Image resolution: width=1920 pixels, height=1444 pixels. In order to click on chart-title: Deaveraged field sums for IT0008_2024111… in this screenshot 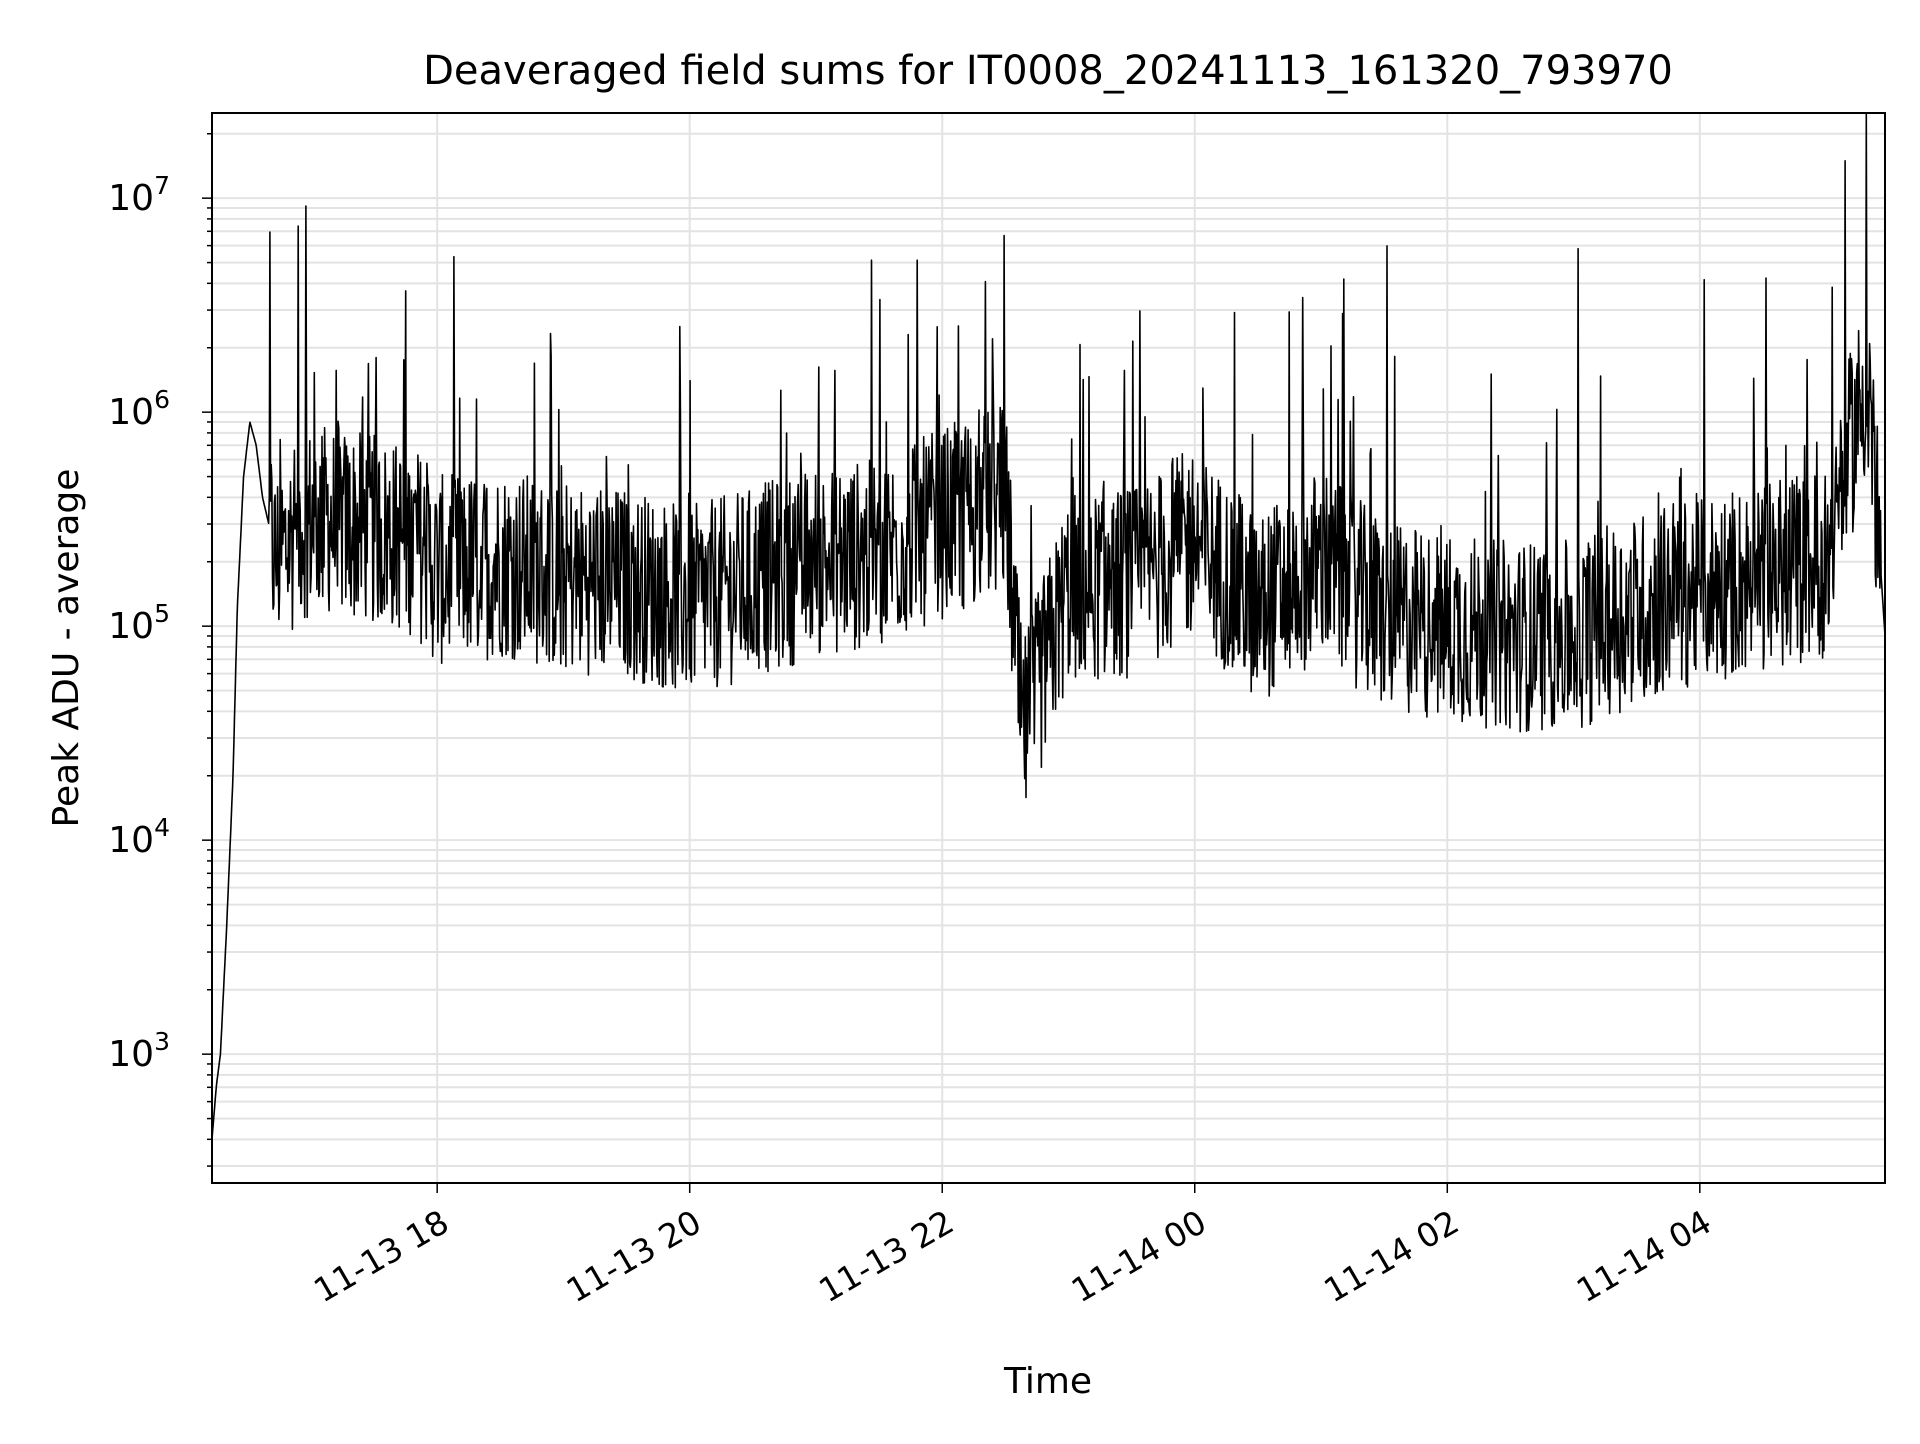, I will do `click(1048, 71)`.